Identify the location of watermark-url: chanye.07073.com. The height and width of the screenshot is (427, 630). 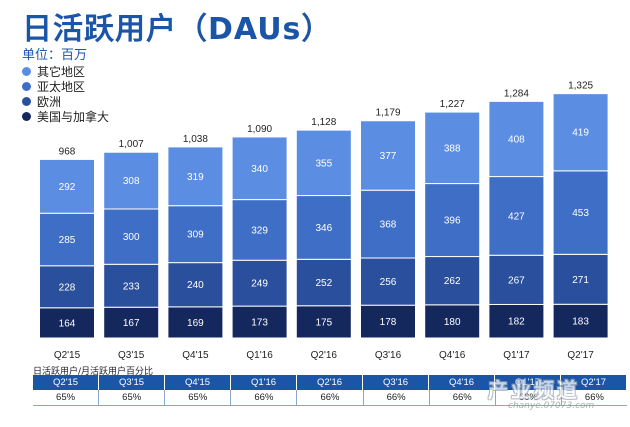
(551, 406).